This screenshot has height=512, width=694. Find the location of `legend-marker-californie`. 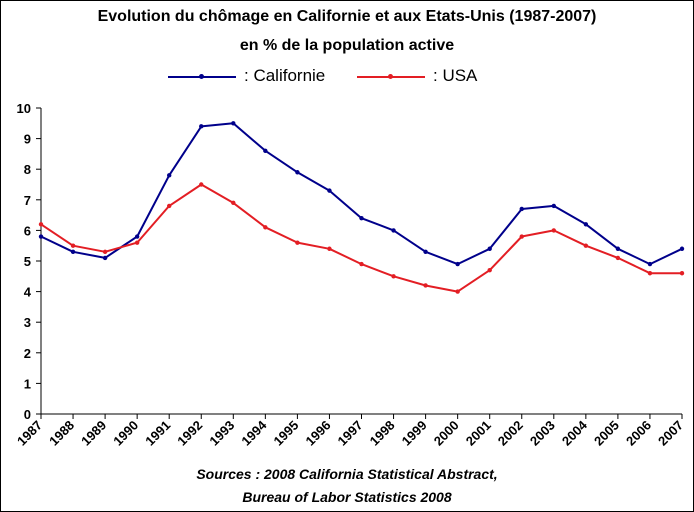

legend-marker-californie is located at coordinates (201, 76).